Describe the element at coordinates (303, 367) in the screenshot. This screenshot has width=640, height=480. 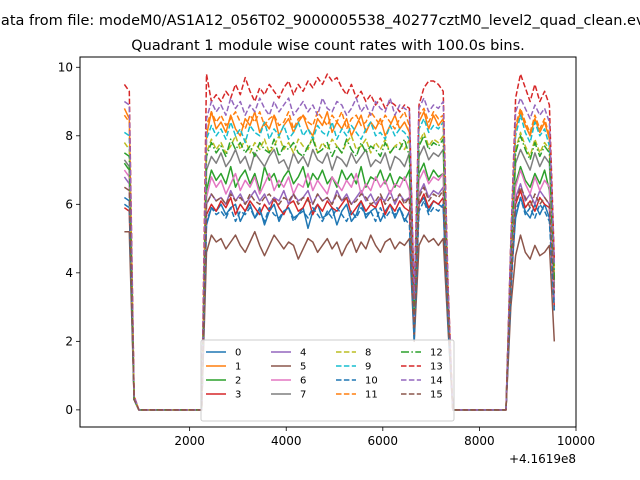
I see `legend-label-5: 5` at that location.